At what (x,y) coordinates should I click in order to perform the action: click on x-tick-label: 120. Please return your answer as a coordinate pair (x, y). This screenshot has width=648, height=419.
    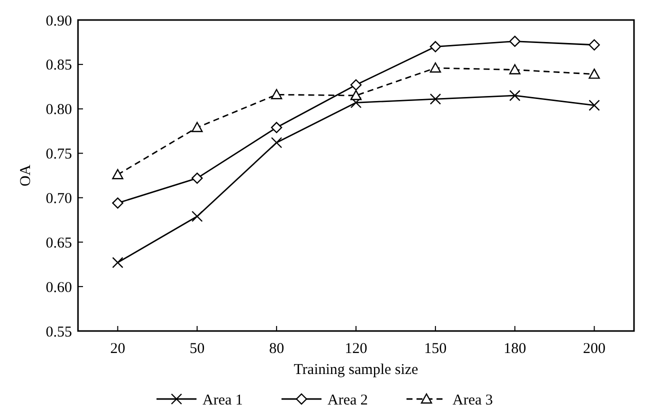
    Looking at the image, I should click on (356, 349).